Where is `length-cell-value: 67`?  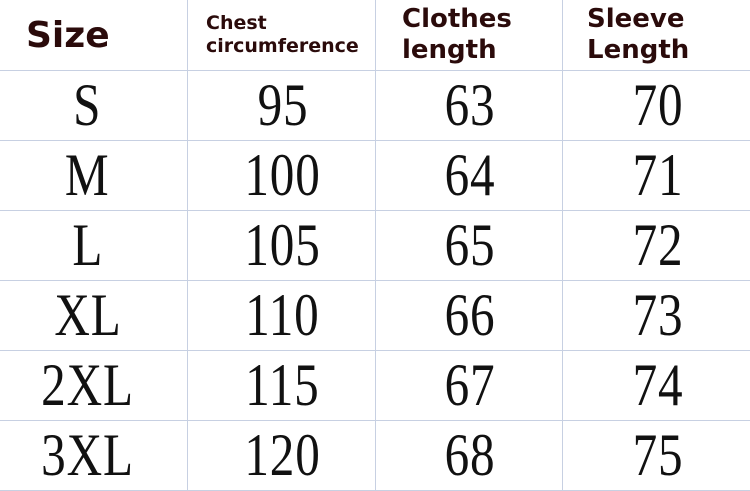 length-cell-value: 67 is located at coordinates (470, 385).